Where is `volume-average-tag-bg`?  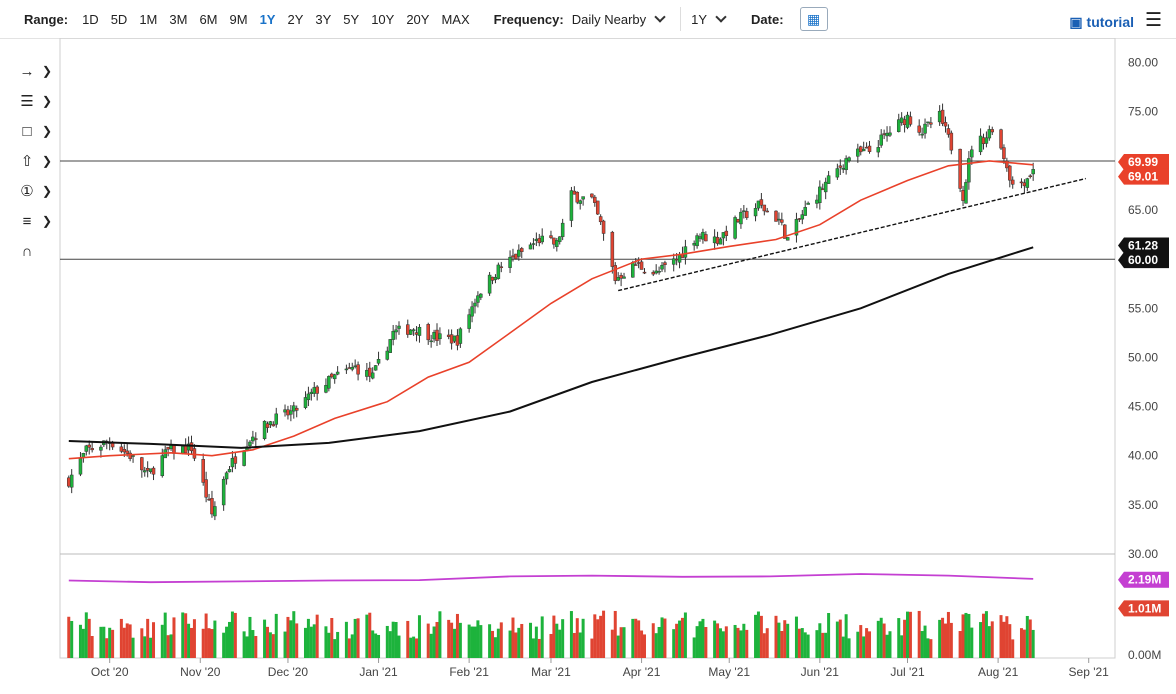 volume-average-tag-bg is located at coordinates (1143, 579).